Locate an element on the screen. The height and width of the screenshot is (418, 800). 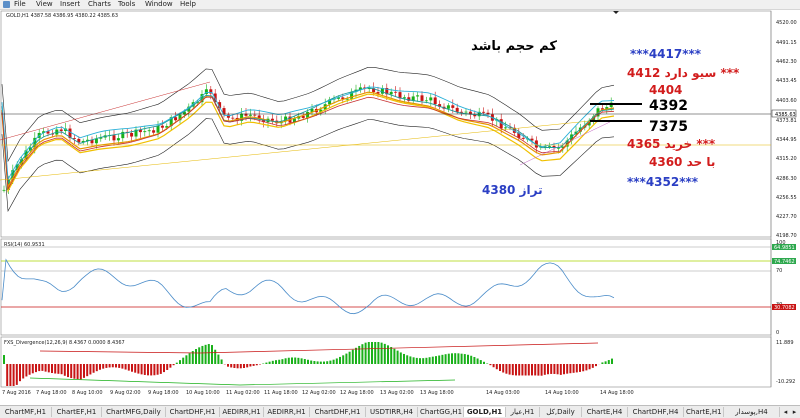
annotation-4360: با حد 4360 is located at coordinates (682, 162).